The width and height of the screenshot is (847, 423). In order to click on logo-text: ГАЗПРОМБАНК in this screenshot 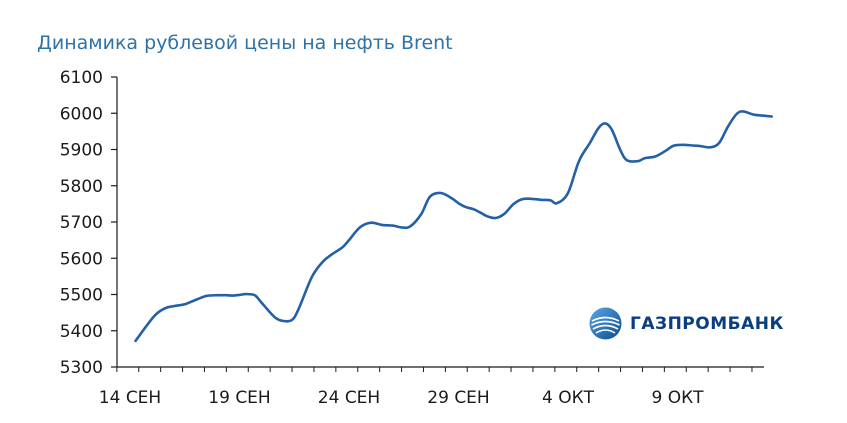, I will do `click(707, 323)`.